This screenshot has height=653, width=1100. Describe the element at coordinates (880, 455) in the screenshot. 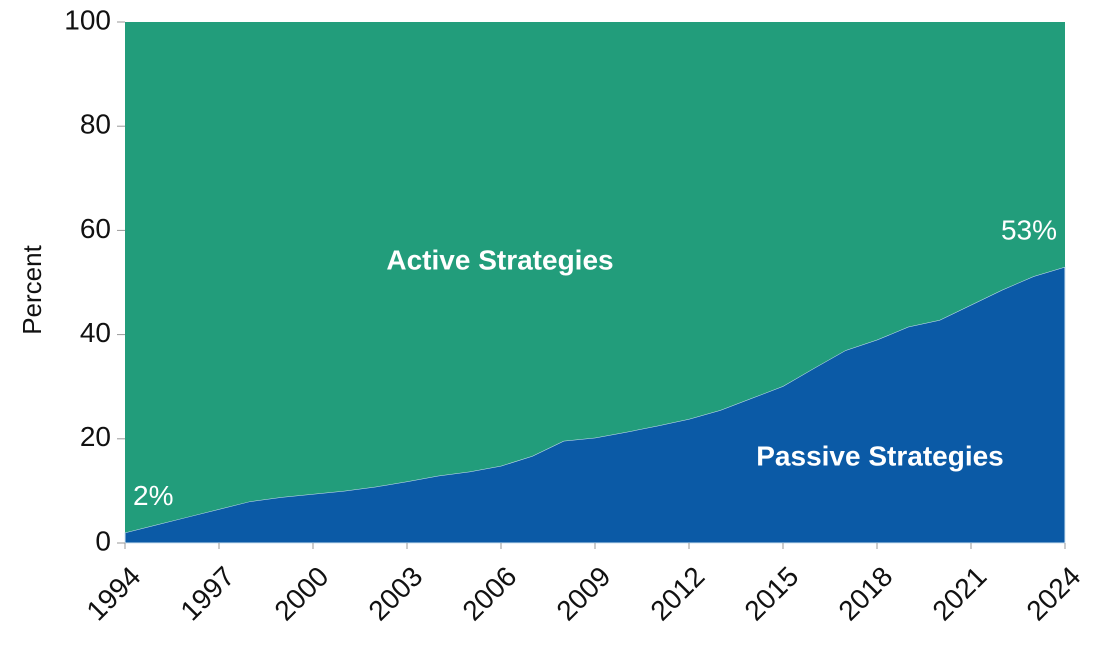

I see `series-label: Passive Strategies` at that location.